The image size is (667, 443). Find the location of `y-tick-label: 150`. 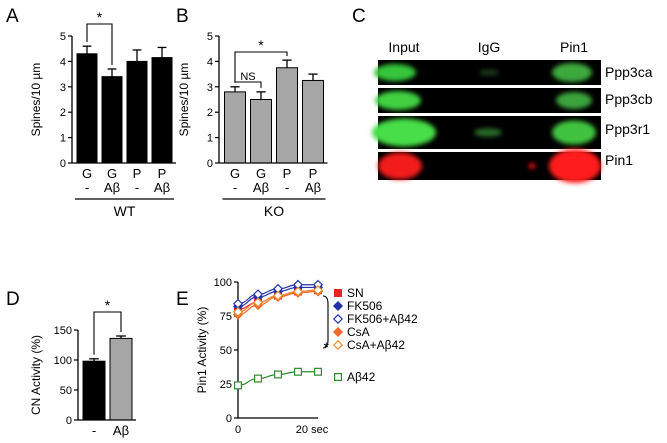

y-tick-label: 150 is located at coordinates (63, 331).